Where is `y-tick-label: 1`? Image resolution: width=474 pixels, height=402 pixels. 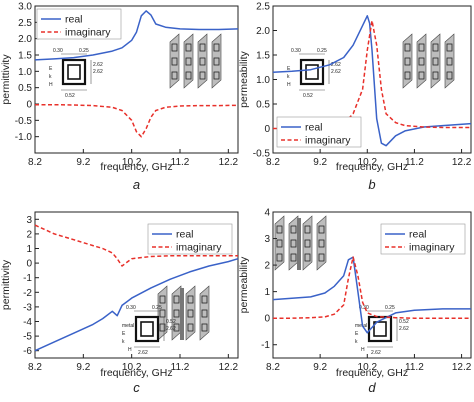
y-tick-label: 1 is located at coordinates (29, 249).